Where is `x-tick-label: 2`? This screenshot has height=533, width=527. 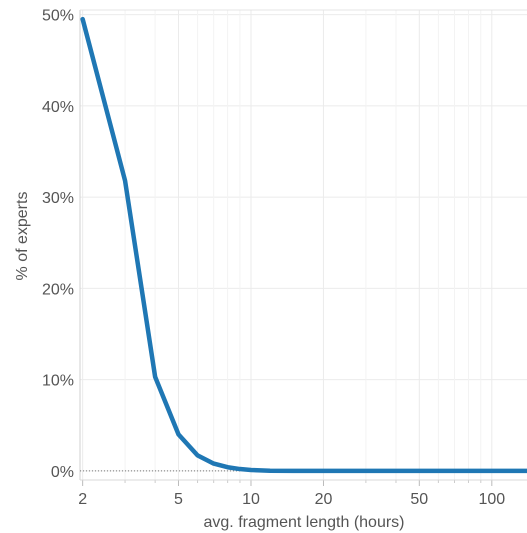
x-tick-label: 2 is located at coordinates (82, 499).